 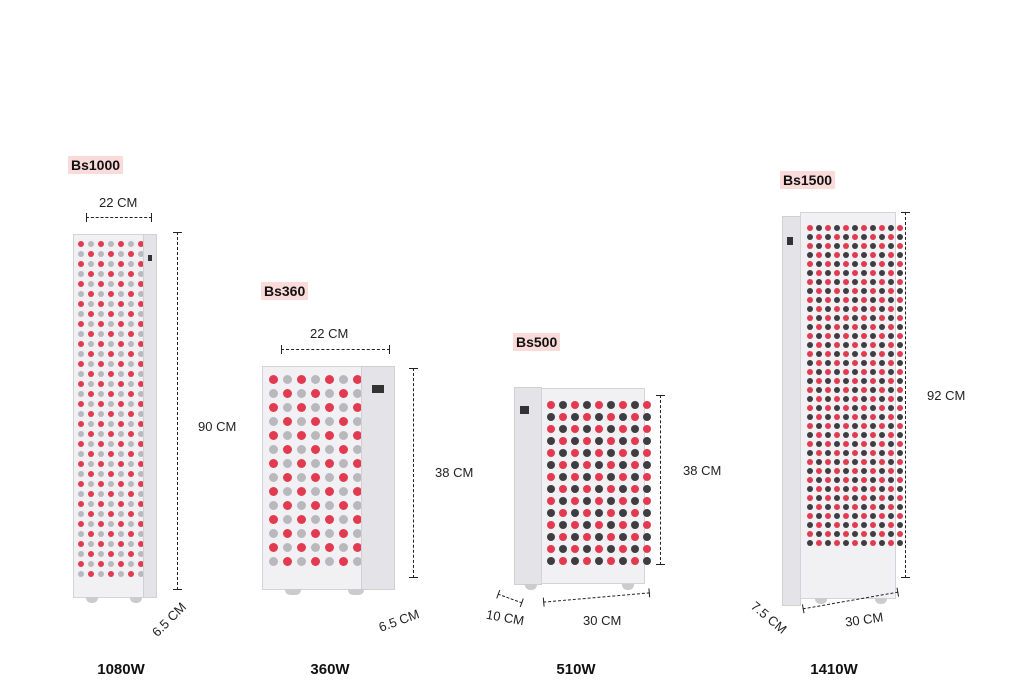 I want to click on depth-label: 6.5 CM, so click(x=169, y=619).